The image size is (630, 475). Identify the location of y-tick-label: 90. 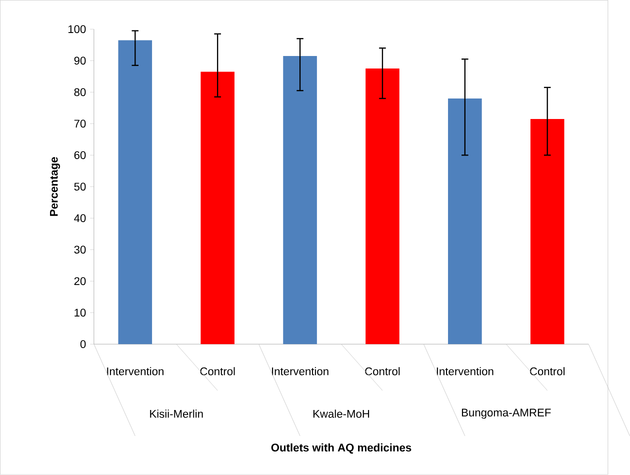
(80, 60).